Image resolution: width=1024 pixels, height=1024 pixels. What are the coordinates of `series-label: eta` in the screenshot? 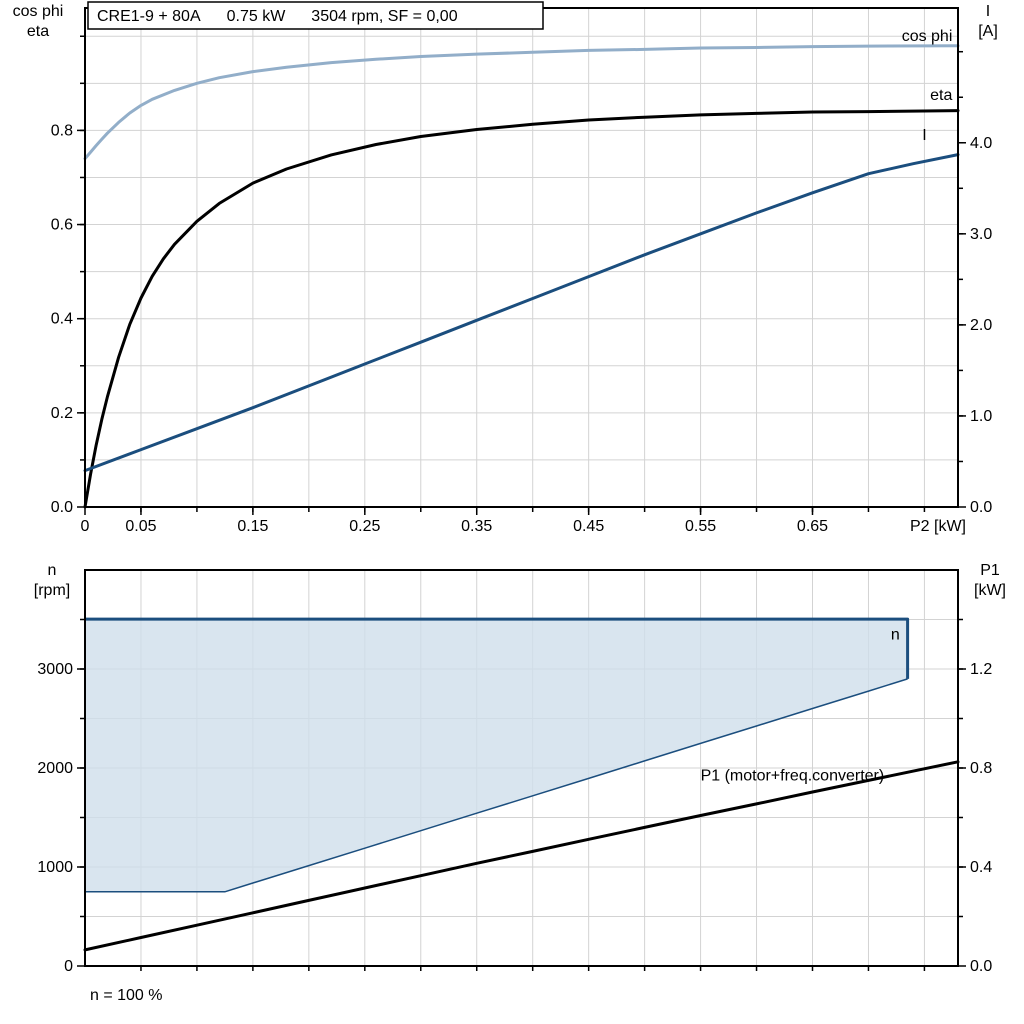 It's located at (941, 95).